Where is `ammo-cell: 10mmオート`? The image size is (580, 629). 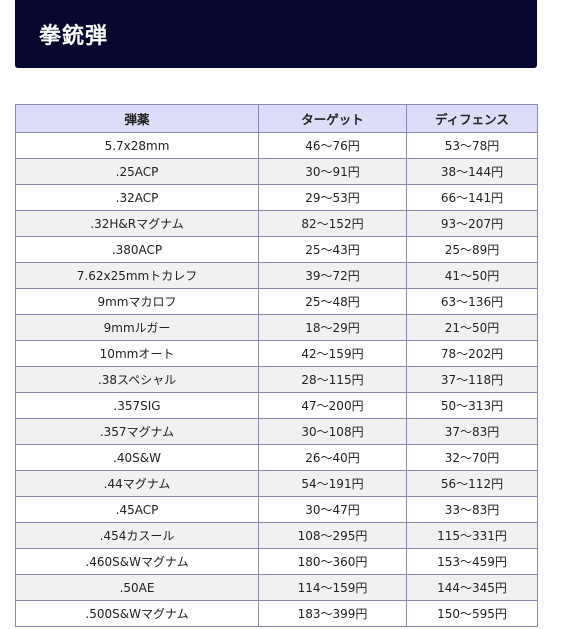 ammo-cell: 10mmオート is located at coordinates (137, 353).